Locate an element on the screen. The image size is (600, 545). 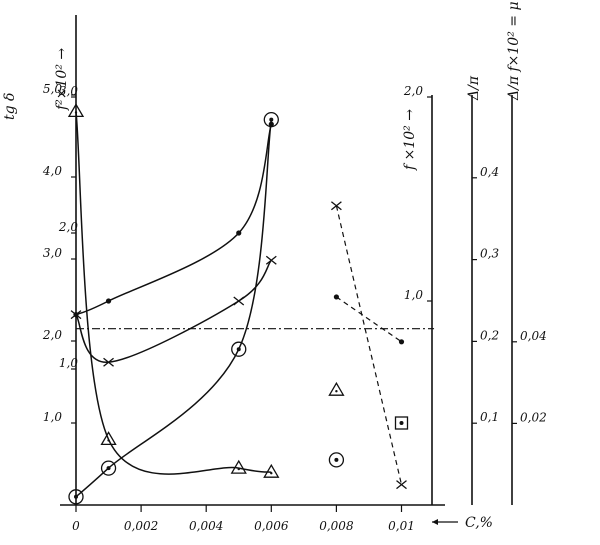
y-tick-label-f: 1,0 is located at coordinates (413, 295).